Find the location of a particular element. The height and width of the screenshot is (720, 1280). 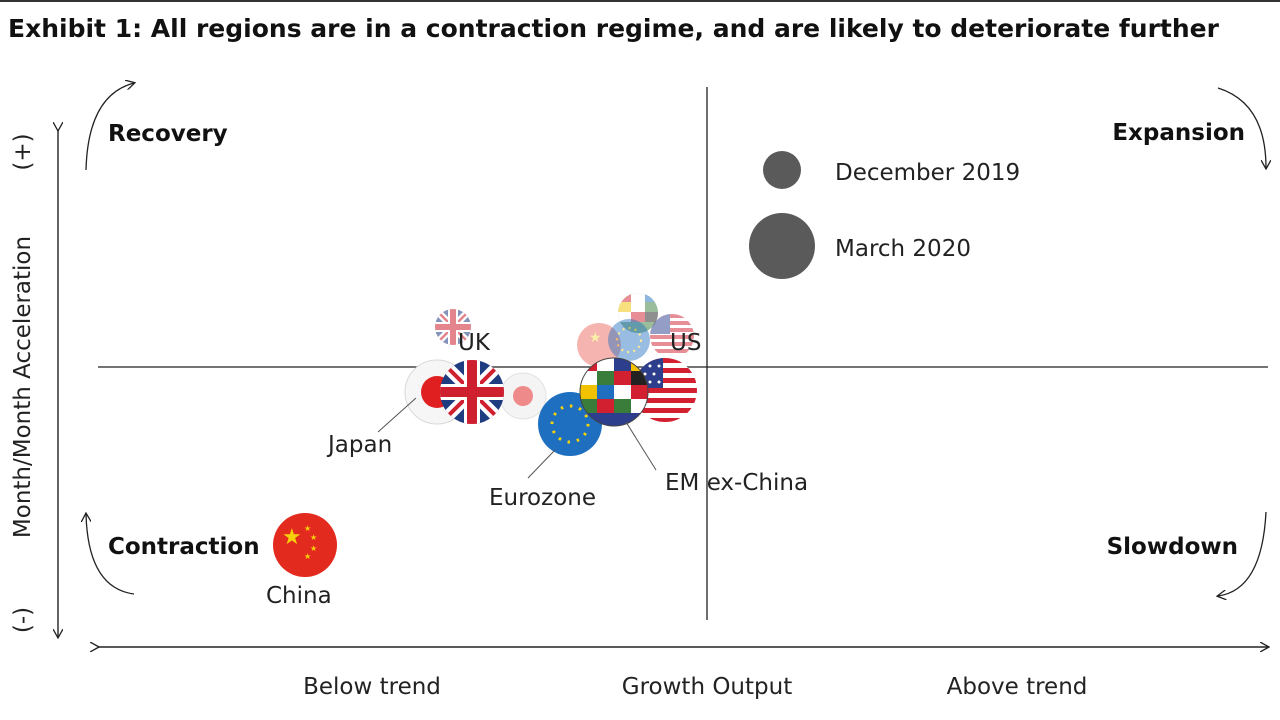

quadrant-contraction: Contraction is located at coordinates (184, 547).